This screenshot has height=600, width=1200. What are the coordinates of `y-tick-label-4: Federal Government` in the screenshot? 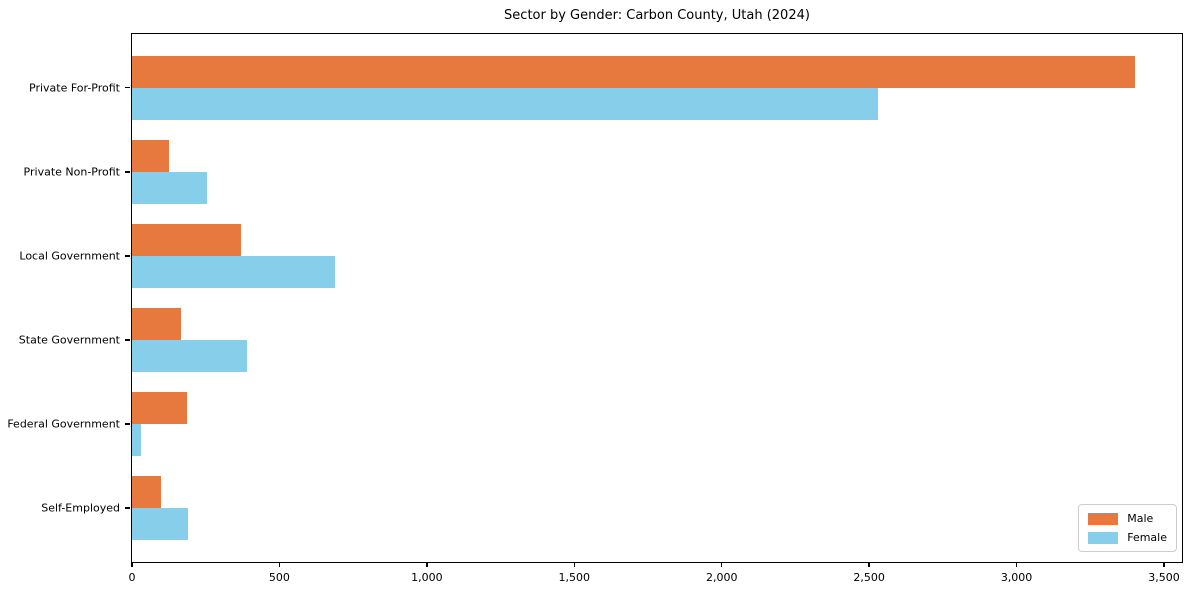 It's located at (63, 424).